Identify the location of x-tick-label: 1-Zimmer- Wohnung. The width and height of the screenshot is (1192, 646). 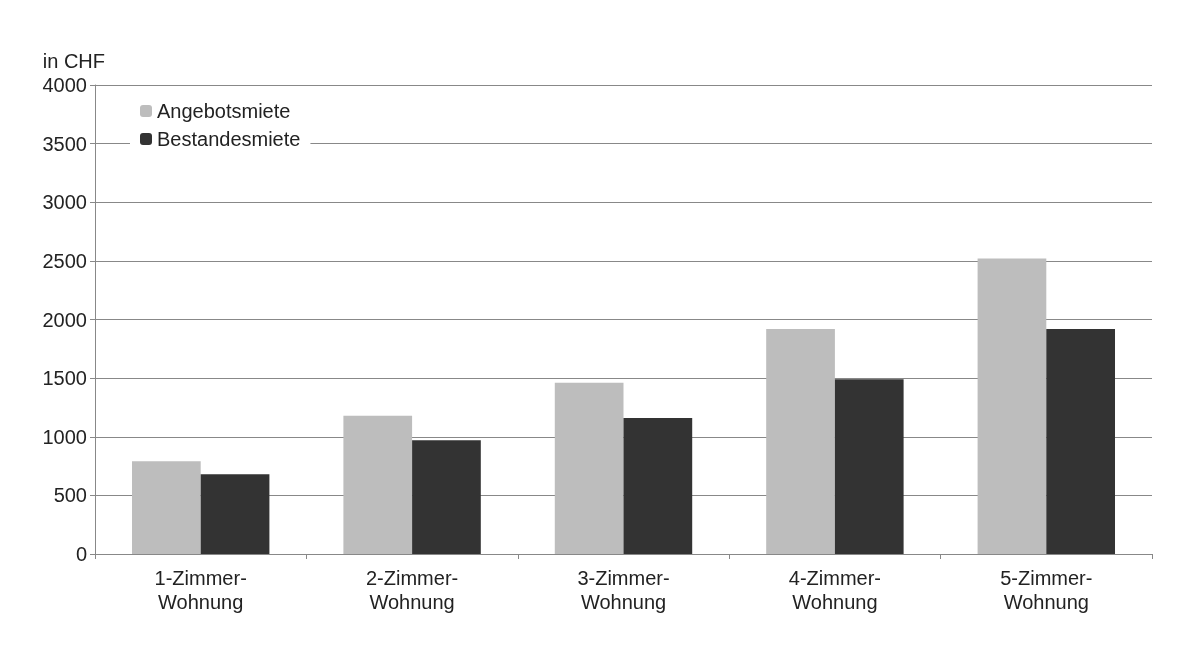
(200, 590).